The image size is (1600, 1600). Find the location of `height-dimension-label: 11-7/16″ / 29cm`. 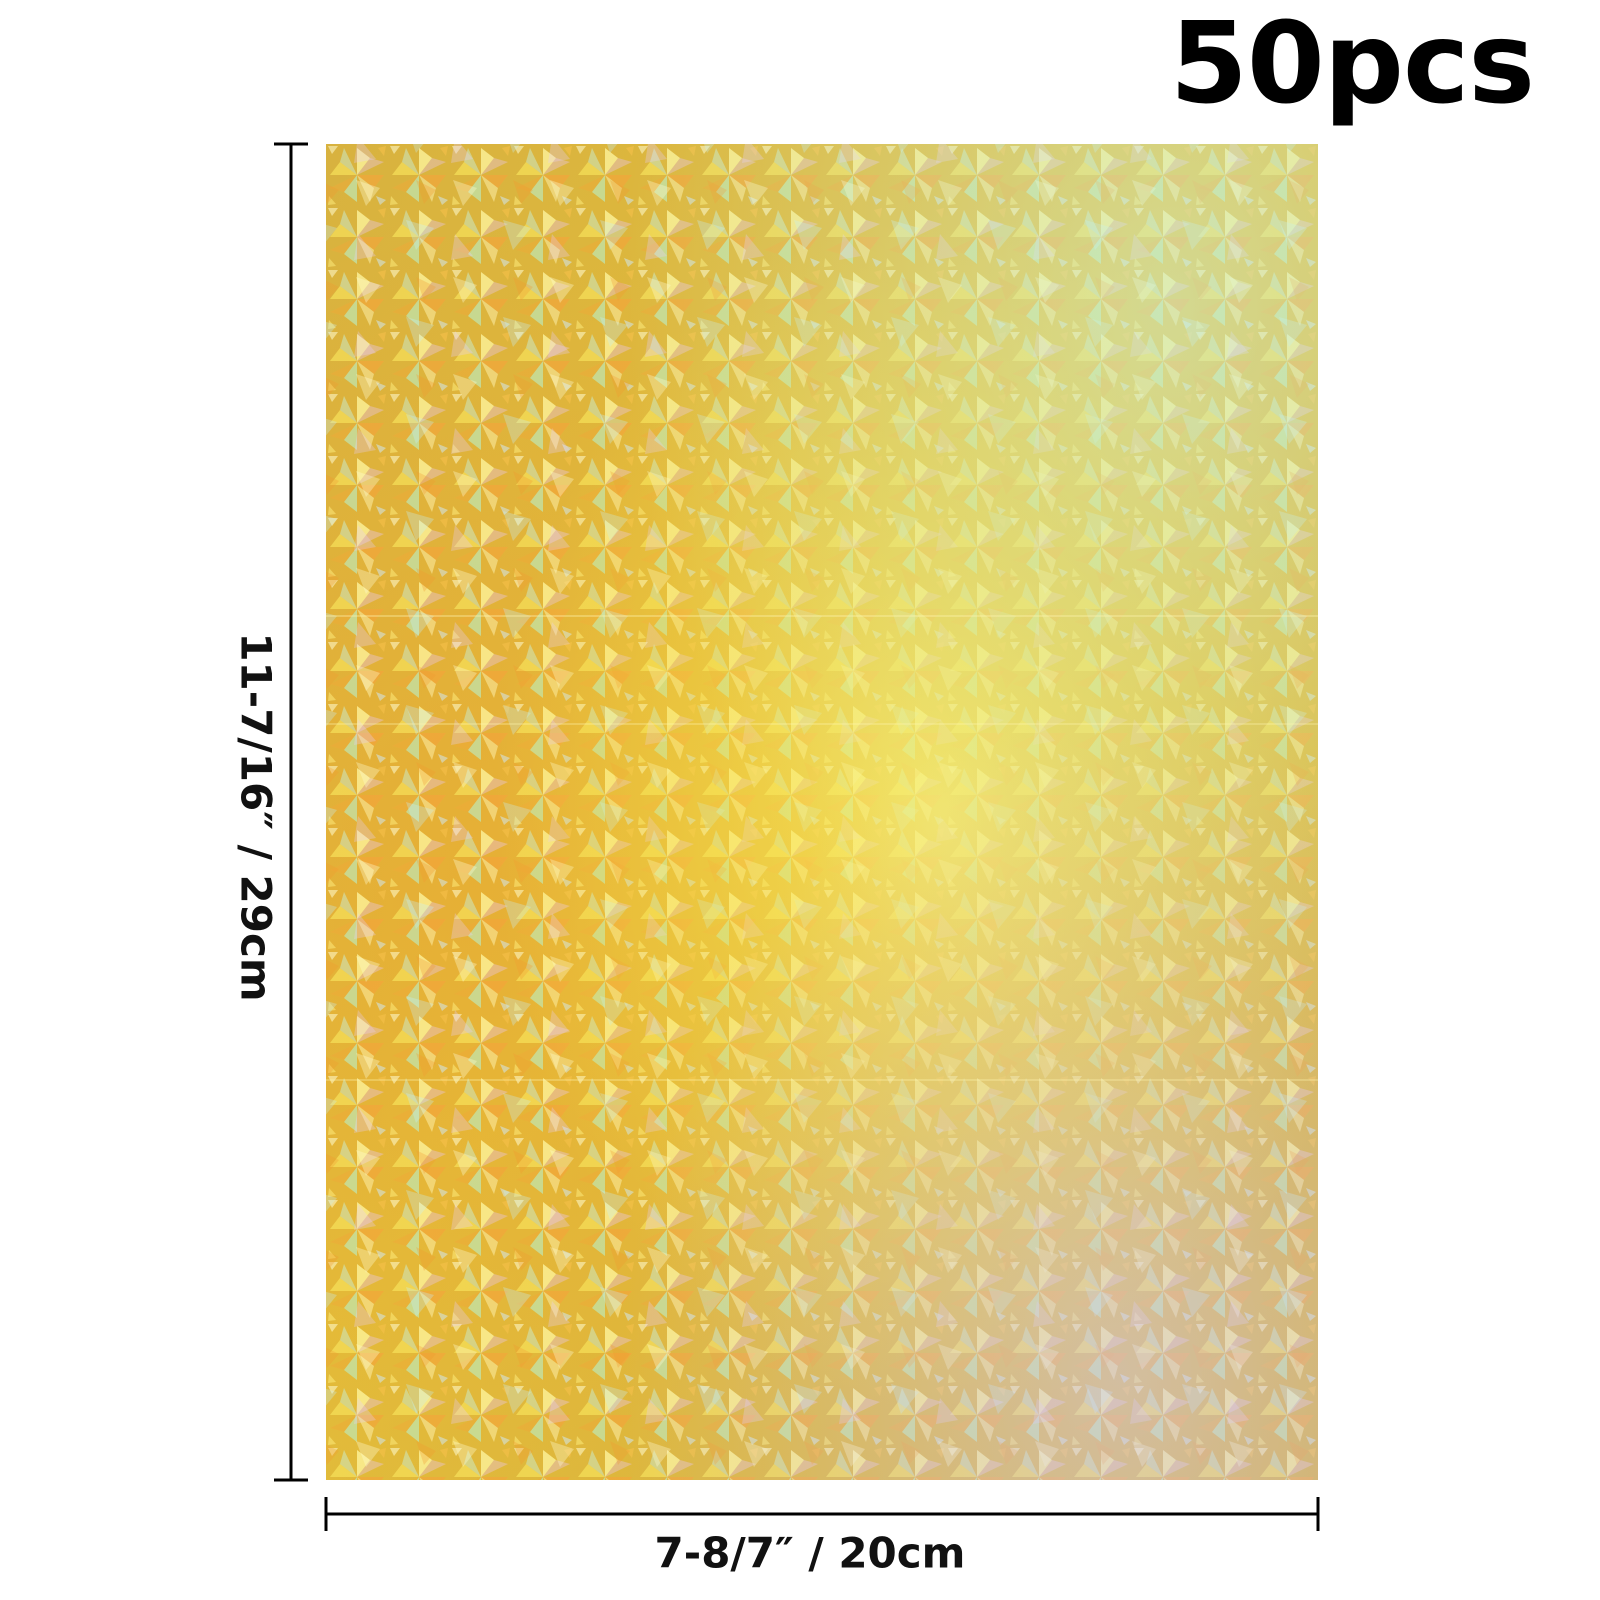

height-dimension-label: 11-7/16″ / 29cm is located at coordinates (256, 817).